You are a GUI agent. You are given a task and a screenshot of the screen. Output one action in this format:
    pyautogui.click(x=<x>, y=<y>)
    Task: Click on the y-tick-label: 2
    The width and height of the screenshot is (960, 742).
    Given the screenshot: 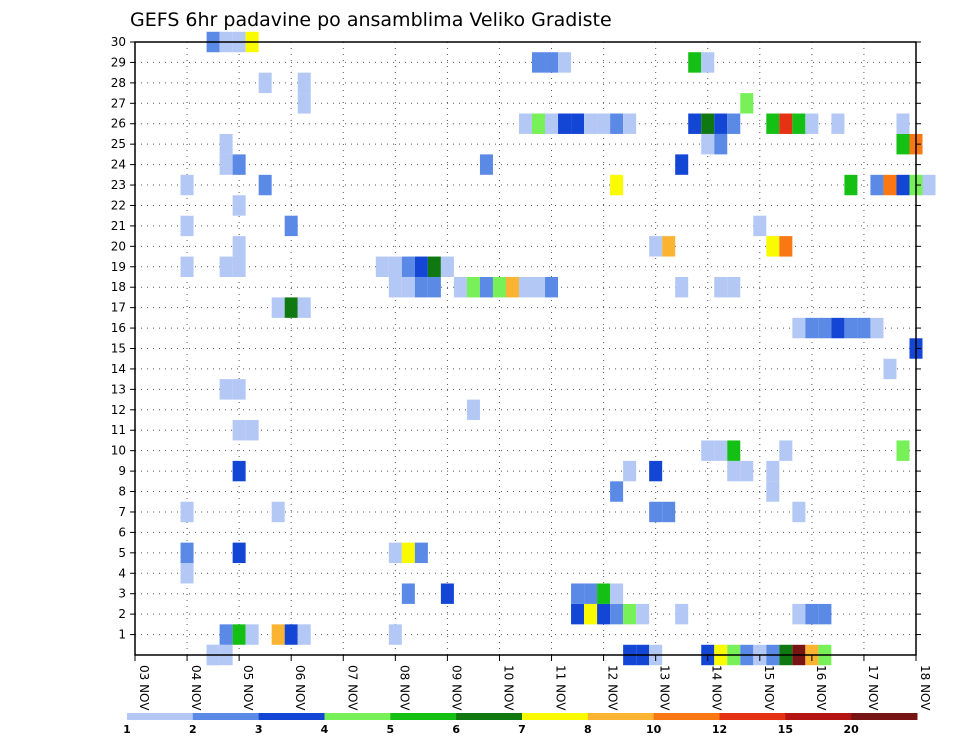 What is the action you would take?
    pyautogui.click(x=122, y=614)
    